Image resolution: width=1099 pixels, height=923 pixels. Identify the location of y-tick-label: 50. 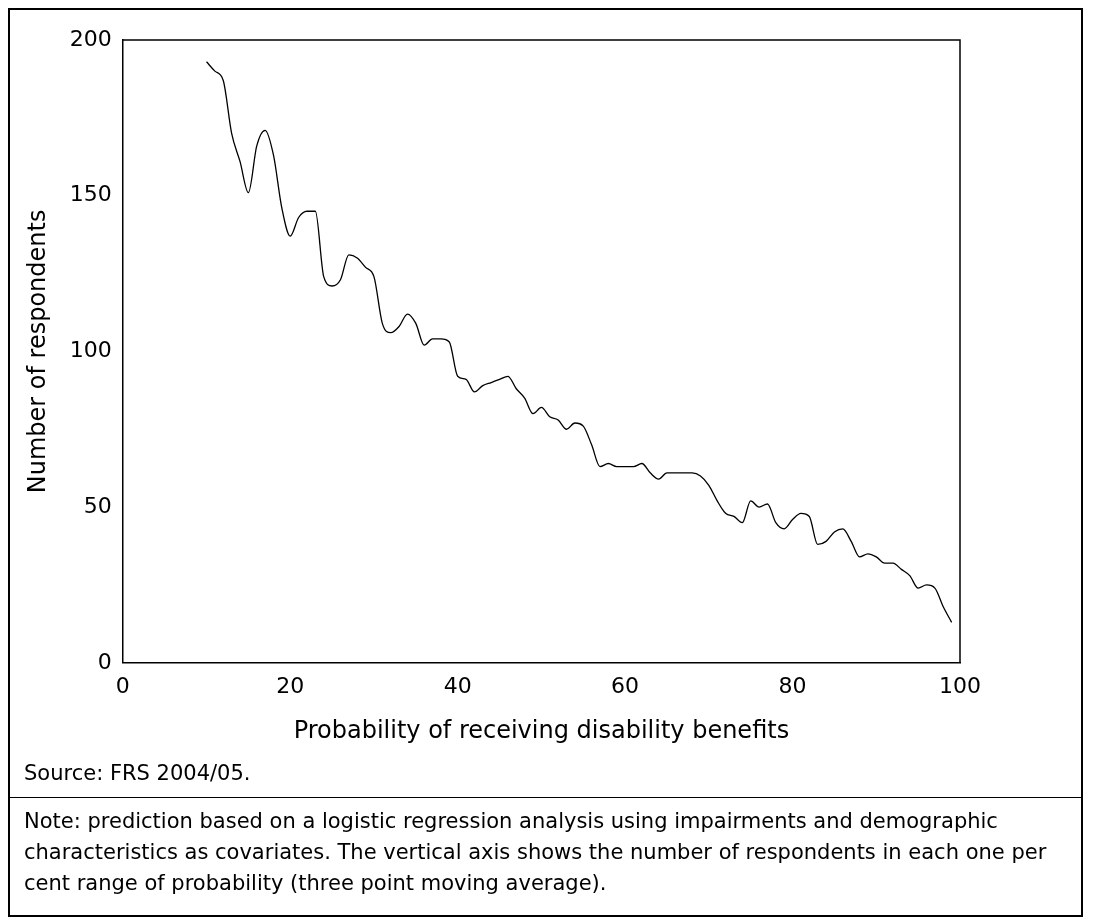
(97, 505).